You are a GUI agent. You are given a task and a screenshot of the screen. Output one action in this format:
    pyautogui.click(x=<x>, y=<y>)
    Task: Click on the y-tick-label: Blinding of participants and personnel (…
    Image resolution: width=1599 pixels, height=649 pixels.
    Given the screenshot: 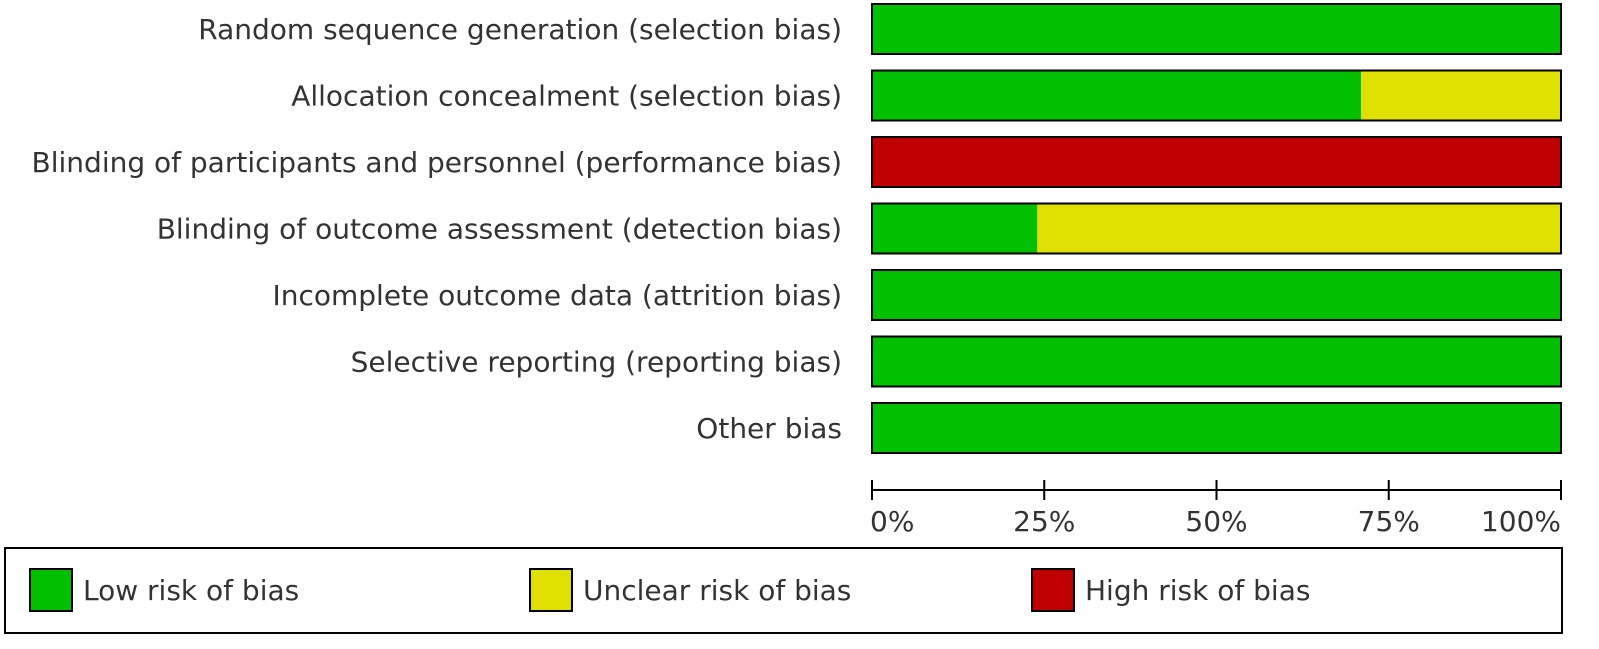 What is the action you would take?
    pyautogui.click(x=437, y=162)
    